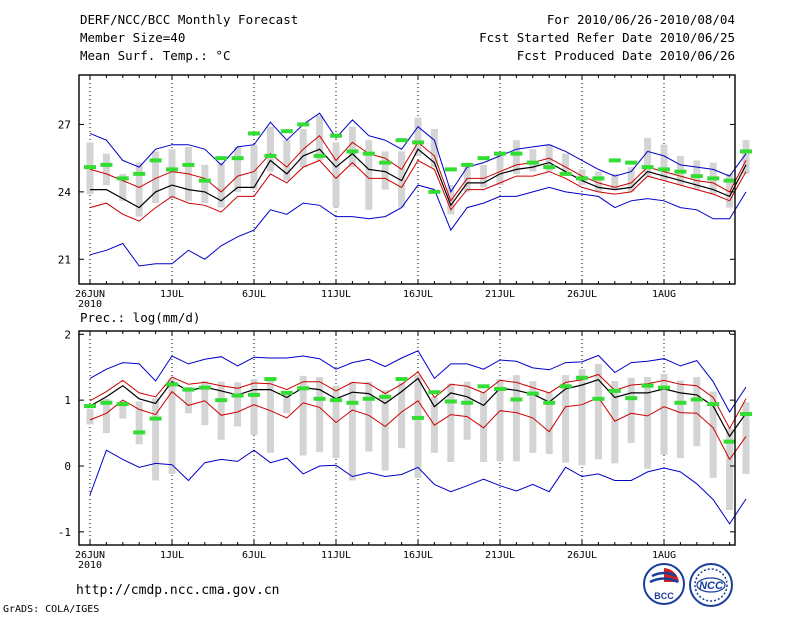 This screenshot has height=618, width=800. What do you see at coordinates (664, 555) in the screenshot?
I see `precipitation-xtick-label: 1AUG` at bounding box center [664, 555].